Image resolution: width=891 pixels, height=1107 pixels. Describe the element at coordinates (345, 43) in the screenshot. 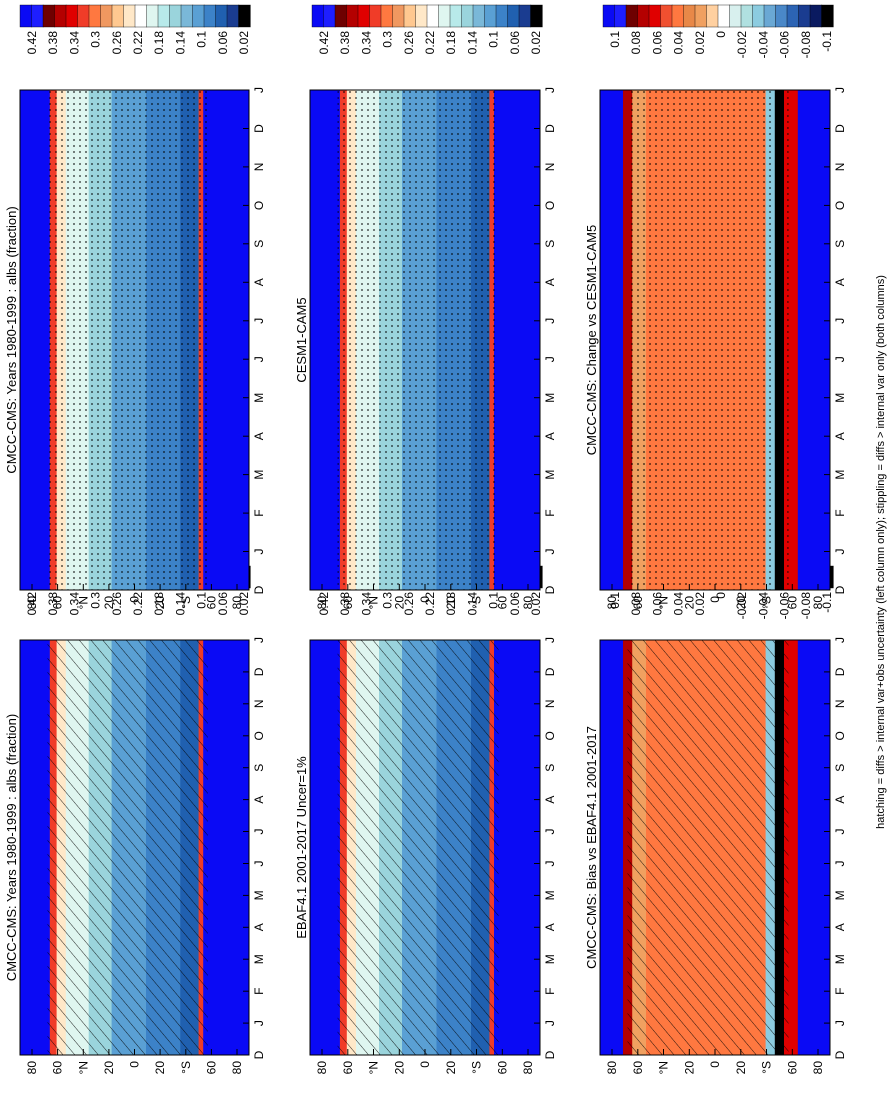

I see `colorbar-label: 0.38` at that location.